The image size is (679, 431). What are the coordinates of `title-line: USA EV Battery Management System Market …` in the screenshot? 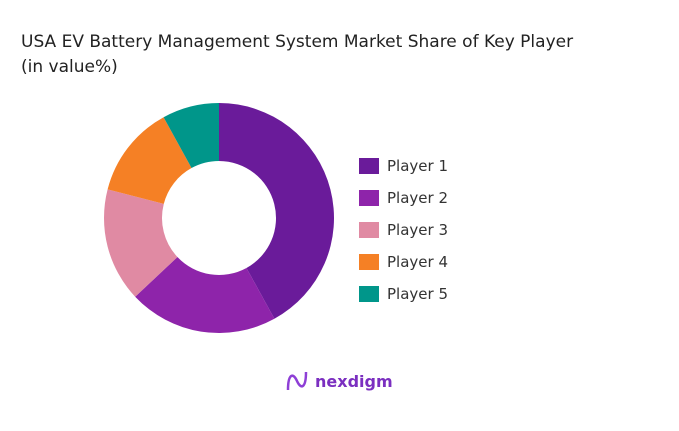 It's located at (297, 42).